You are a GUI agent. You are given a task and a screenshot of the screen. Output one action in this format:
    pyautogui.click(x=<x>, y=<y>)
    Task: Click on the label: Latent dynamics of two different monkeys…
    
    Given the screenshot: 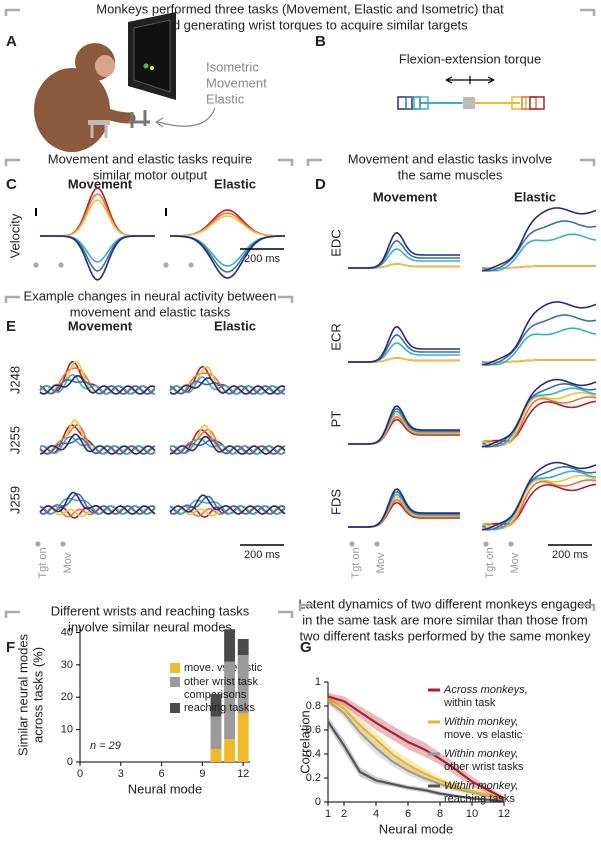 What is the action you would take?
    pyautogui.click(x=444, y=603)
    